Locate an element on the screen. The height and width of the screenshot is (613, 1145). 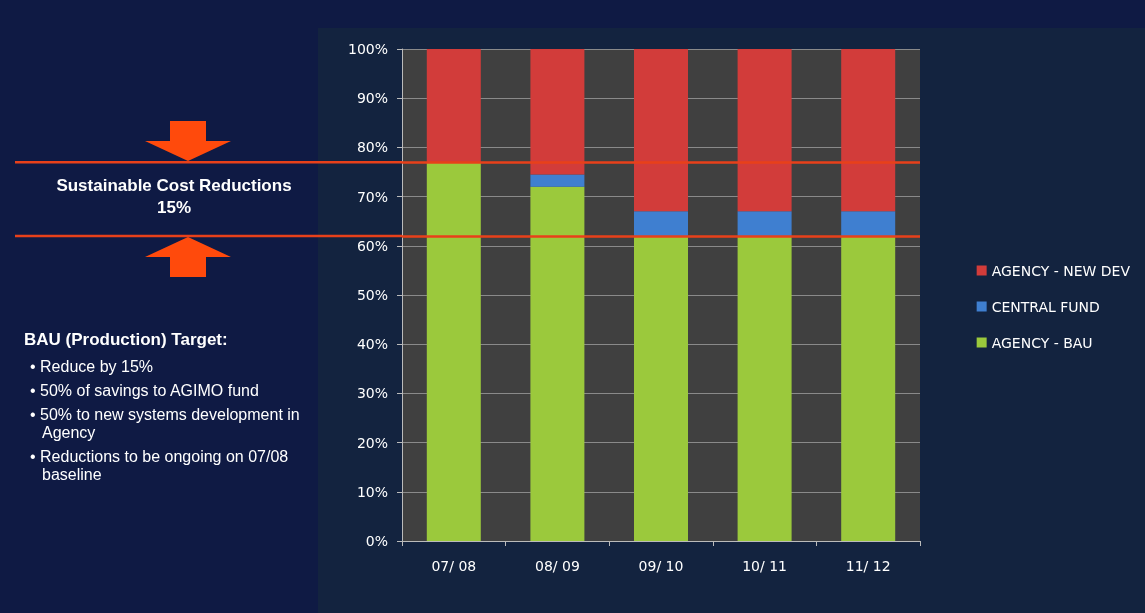
text: • Reductions to be ongoing on 07/08 baseline is located at coordinates (160, 466).